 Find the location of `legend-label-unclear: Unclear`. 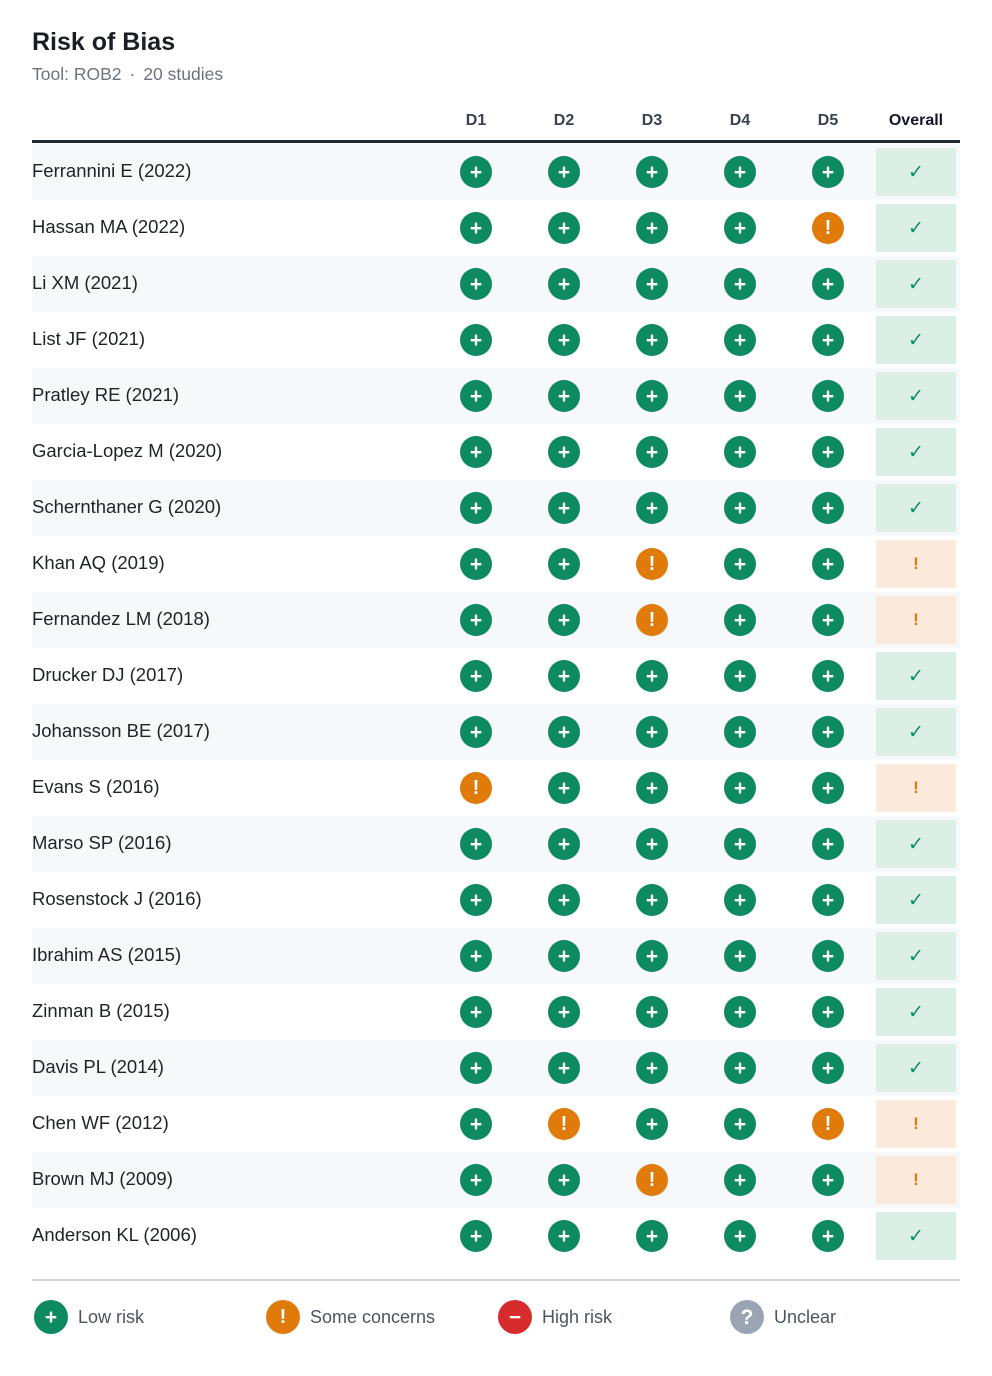

legend-label-unclear: Unclear is located at coordinates (805, 1316).